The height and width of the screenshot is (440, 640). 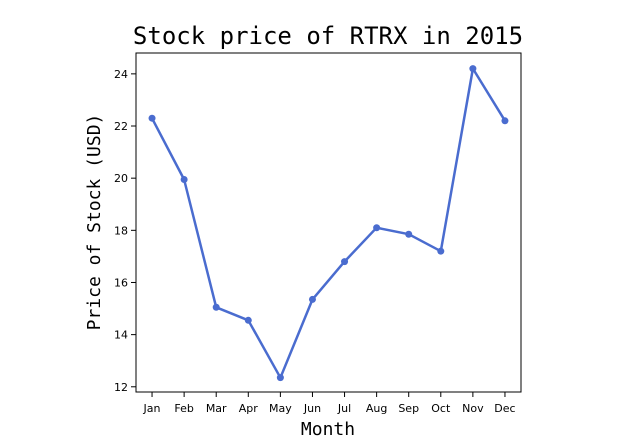 I want to click on x-tick-label: Nov, so click(x=473, y=408).